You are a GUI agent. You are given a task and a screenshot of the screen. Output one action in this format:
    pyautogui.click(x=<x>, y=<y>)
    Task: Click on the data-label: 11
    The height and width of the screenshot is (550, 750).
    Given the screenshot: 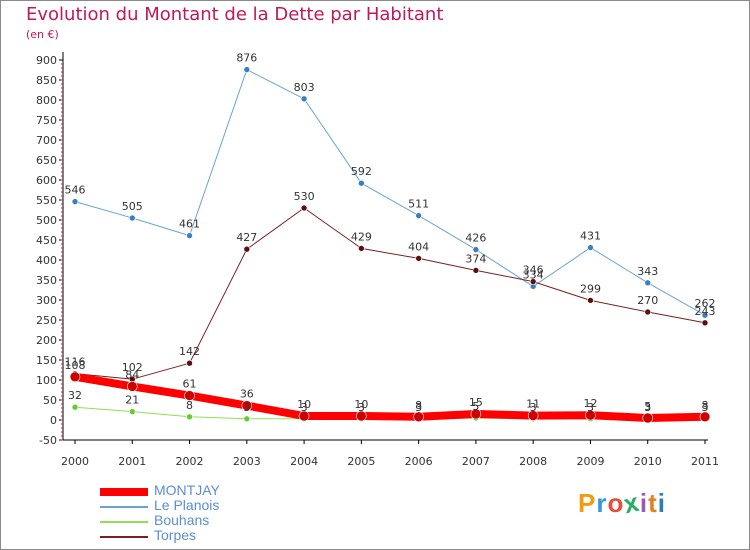 What is the action you would take?
    pyautogui.click(x=533, y=404)
    